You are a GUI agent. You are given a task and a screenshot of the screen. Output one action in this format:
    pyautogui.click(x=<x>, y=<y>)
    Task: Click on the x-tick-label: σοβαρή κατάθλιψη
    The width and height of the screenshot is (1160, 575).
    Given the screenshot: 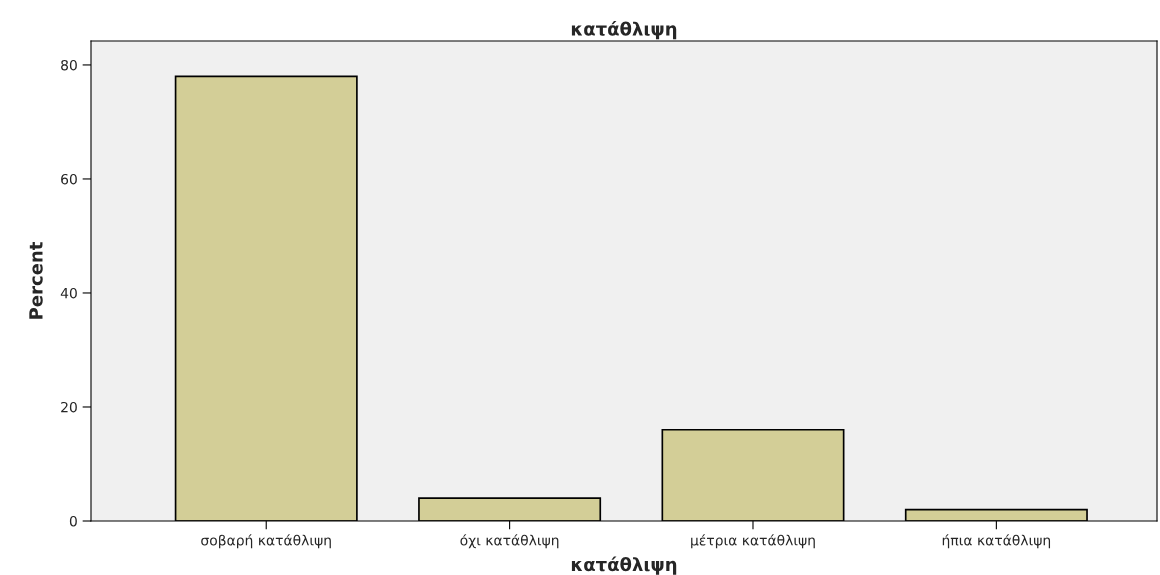 What is the action you would take?
    pyautogui.click(x=266, y=541)
    